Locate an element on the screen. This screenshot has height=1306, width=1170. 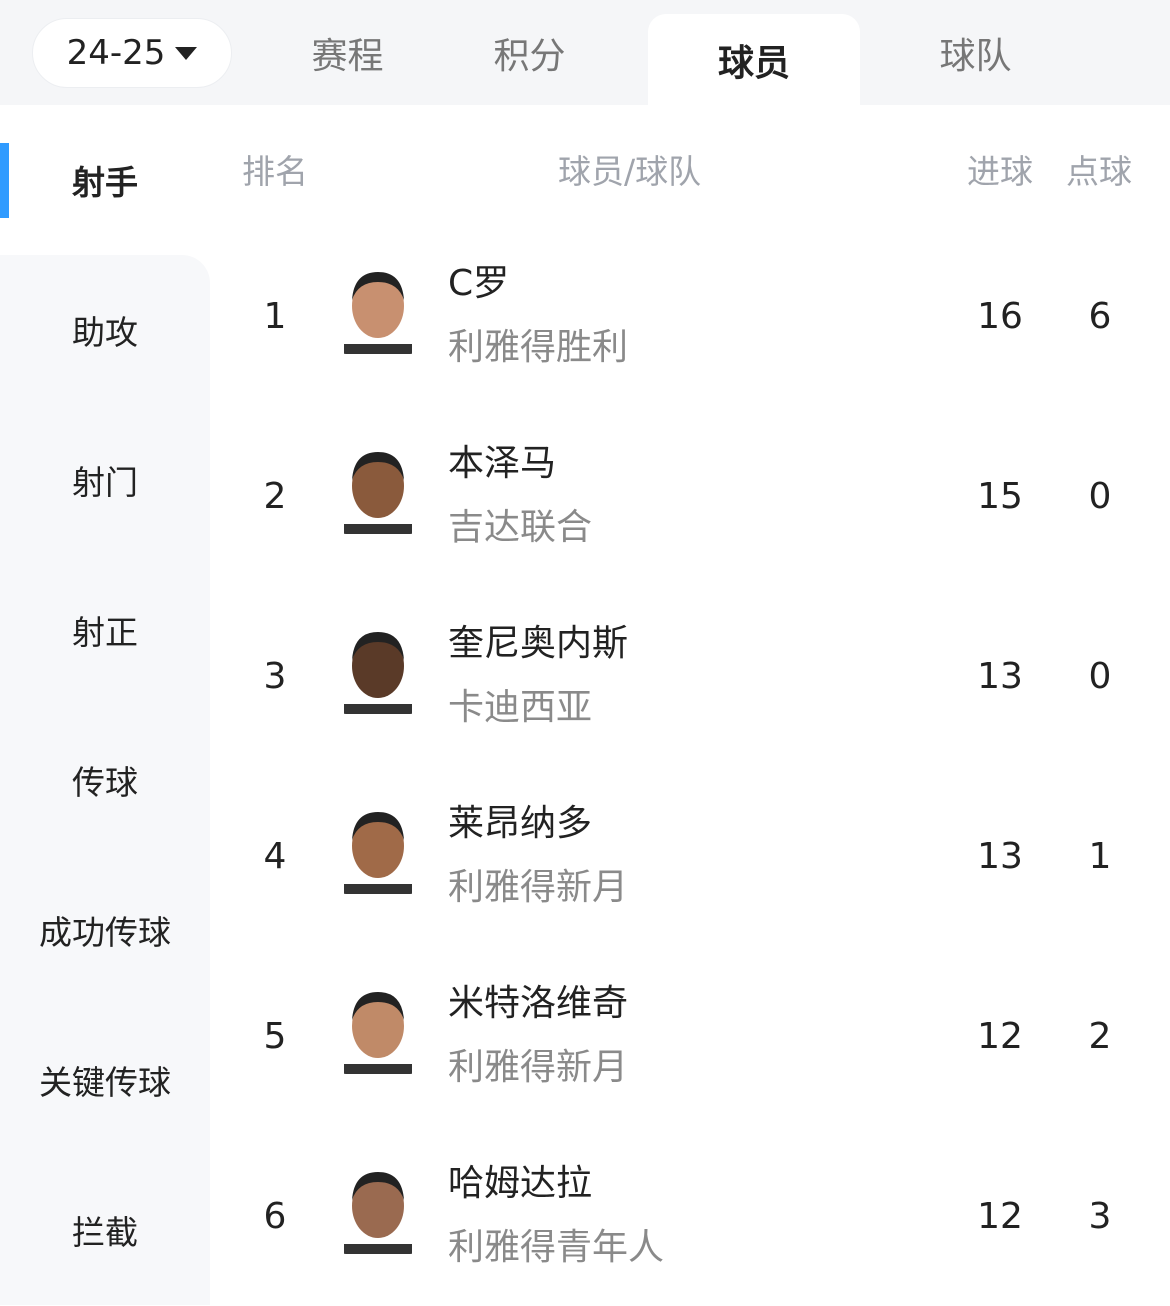
table-row: 6 哈姆达拉 利雅得青年人 12 3 is located at coordinates (690, 1216).